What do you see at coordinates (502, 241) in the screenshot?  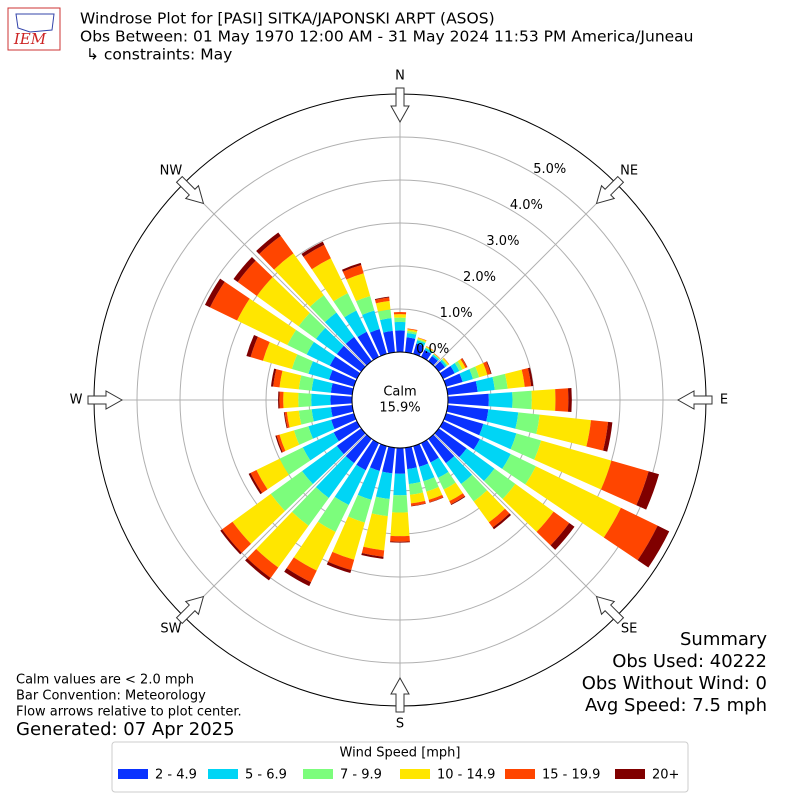 I see `r-tick-label: 3.0%` at bounding box center [502, 241].